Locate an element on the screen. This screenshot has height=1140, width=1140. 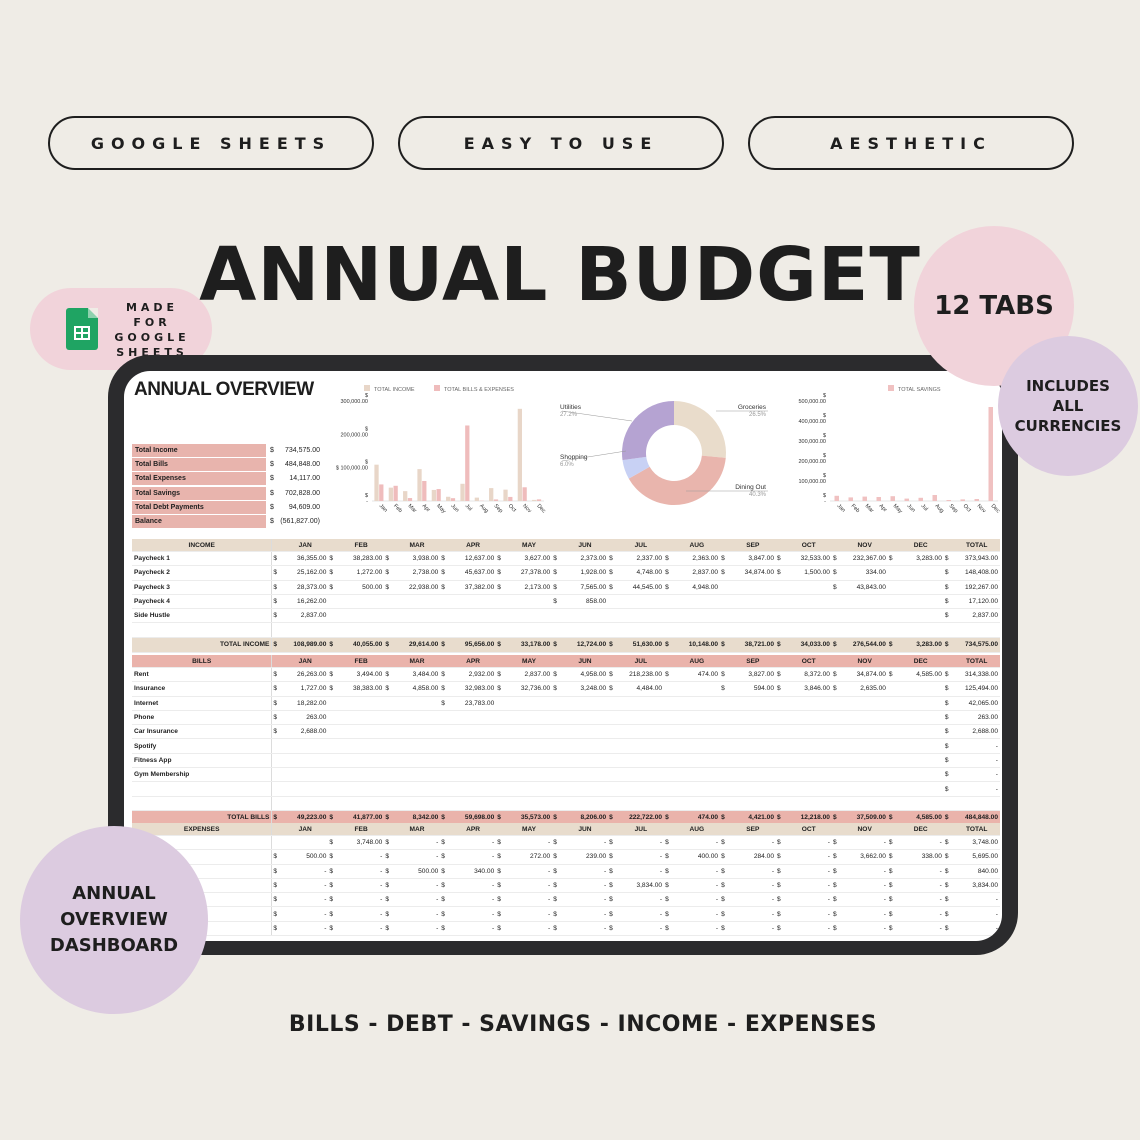
total-cell: 276,544.00 is located at coordinates (864, 645).